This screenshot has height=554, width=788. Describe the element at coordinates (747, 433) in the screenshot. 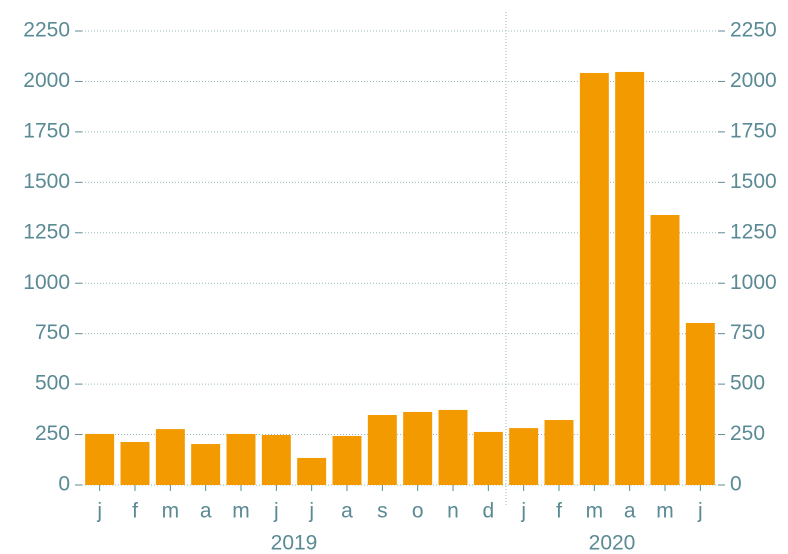

I see `y2-tick-label: 250` at that location.